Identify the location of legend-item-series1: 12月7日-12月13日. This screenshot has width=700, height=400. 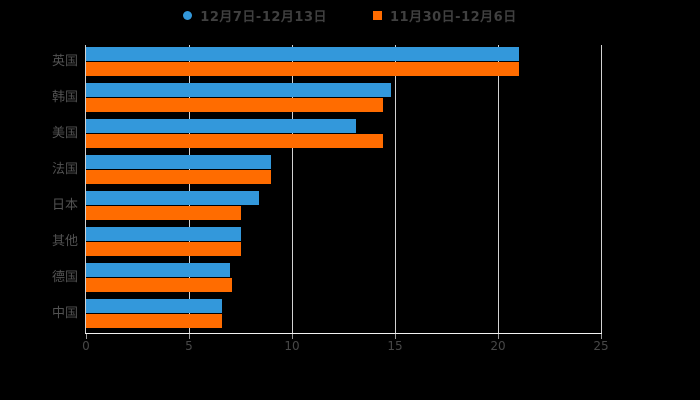
(255, 15).